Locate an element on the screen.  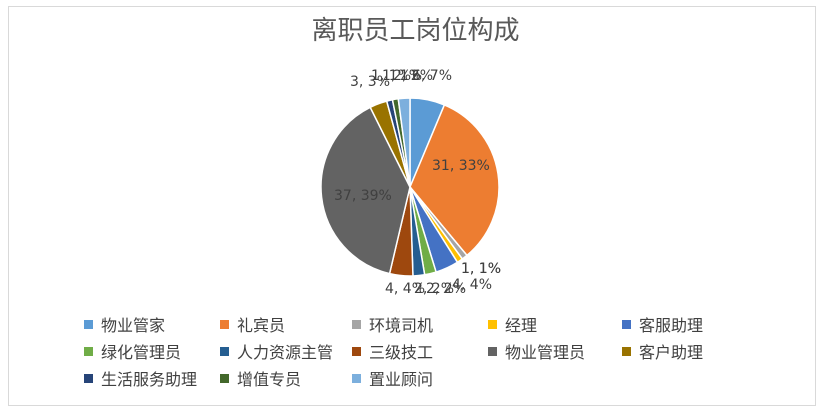
data-label-5: 4, 4% is located at coordinates (472, 285).